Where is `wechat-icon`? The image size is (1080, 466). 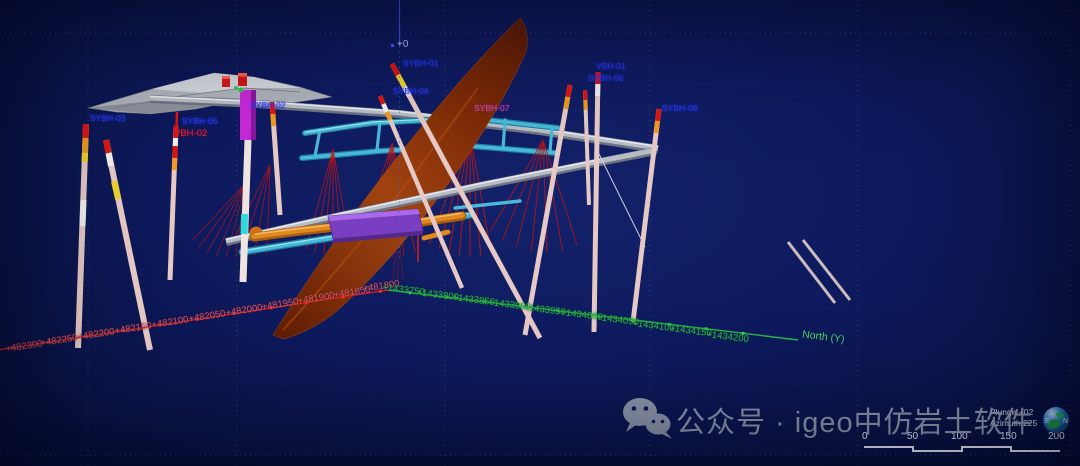 wechat-icon is located at coordinates (647, 418).